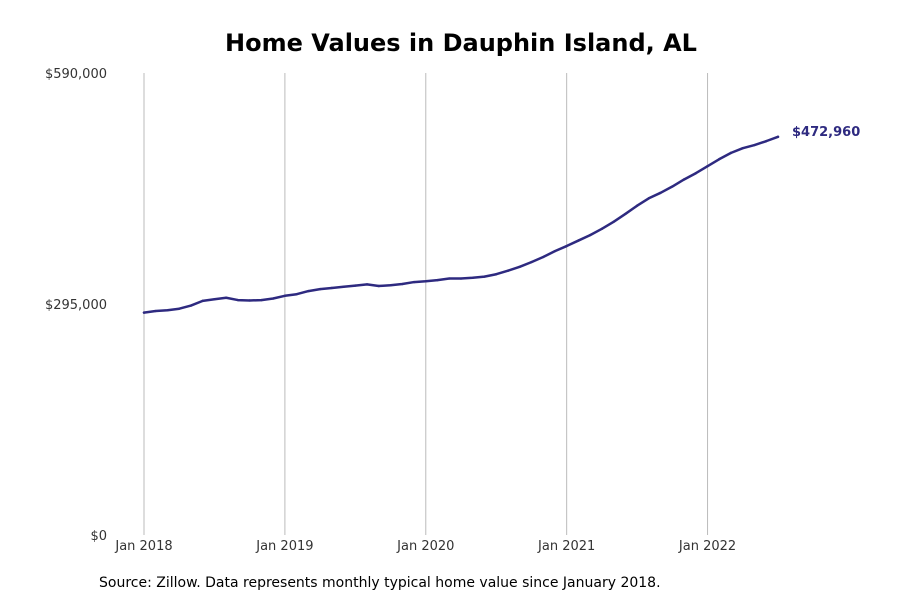 The width and height of the screenshot is (900, 600). I want to click on x-tick-label: Jan 2018, so click(143, 546).